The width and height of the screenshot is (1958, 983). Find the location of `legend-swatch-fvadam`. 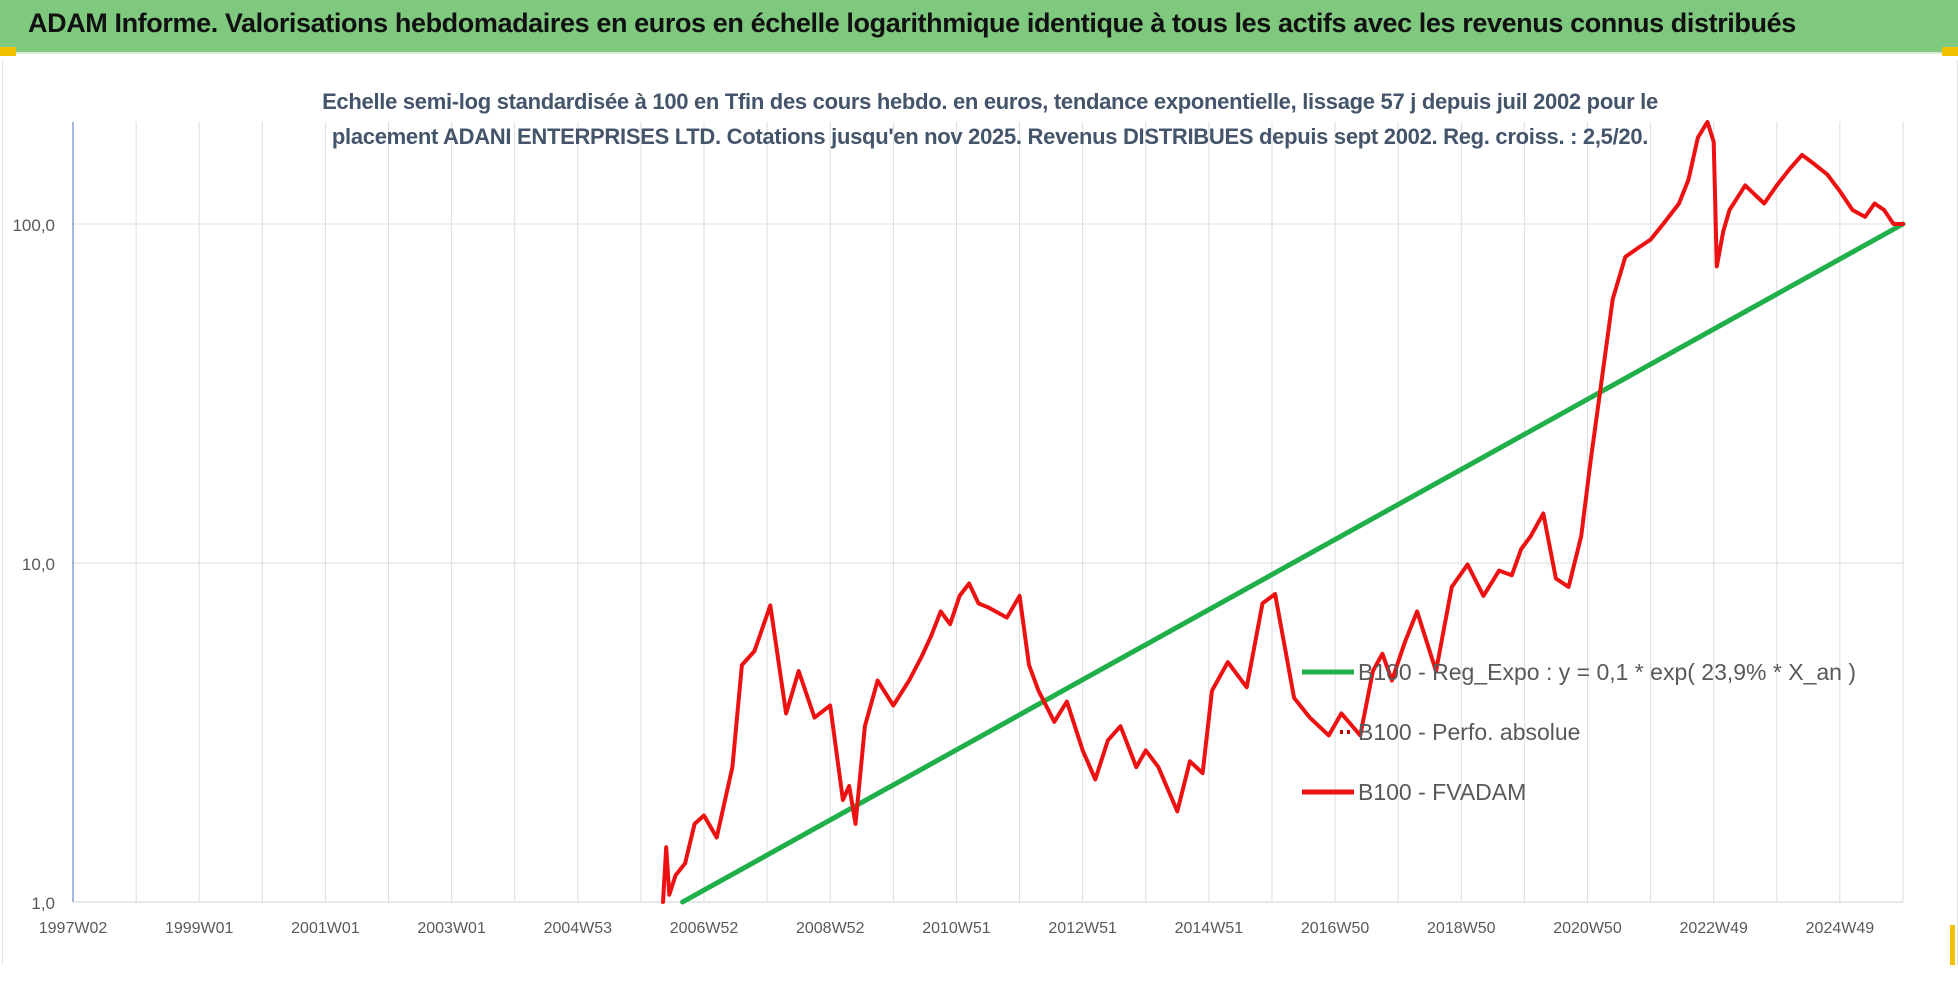

legend-swatch-fvadam is located at coordinates (1328, 792).